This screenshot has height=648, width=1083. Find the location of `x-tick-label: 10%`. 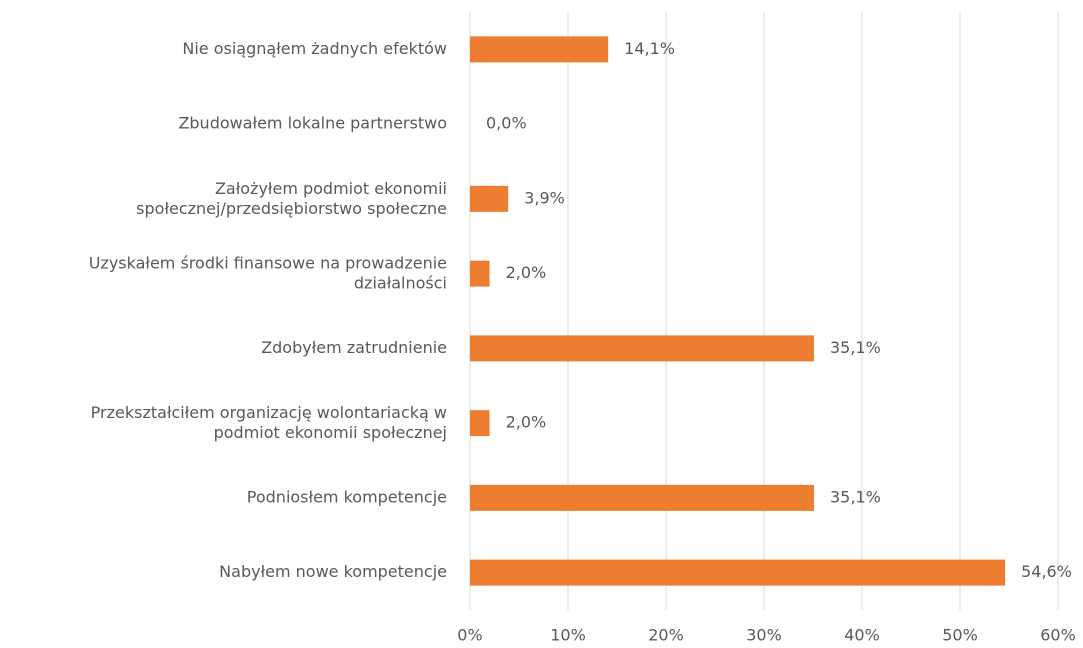

x-tick-label: 10% is located at coordinates (568, 635).